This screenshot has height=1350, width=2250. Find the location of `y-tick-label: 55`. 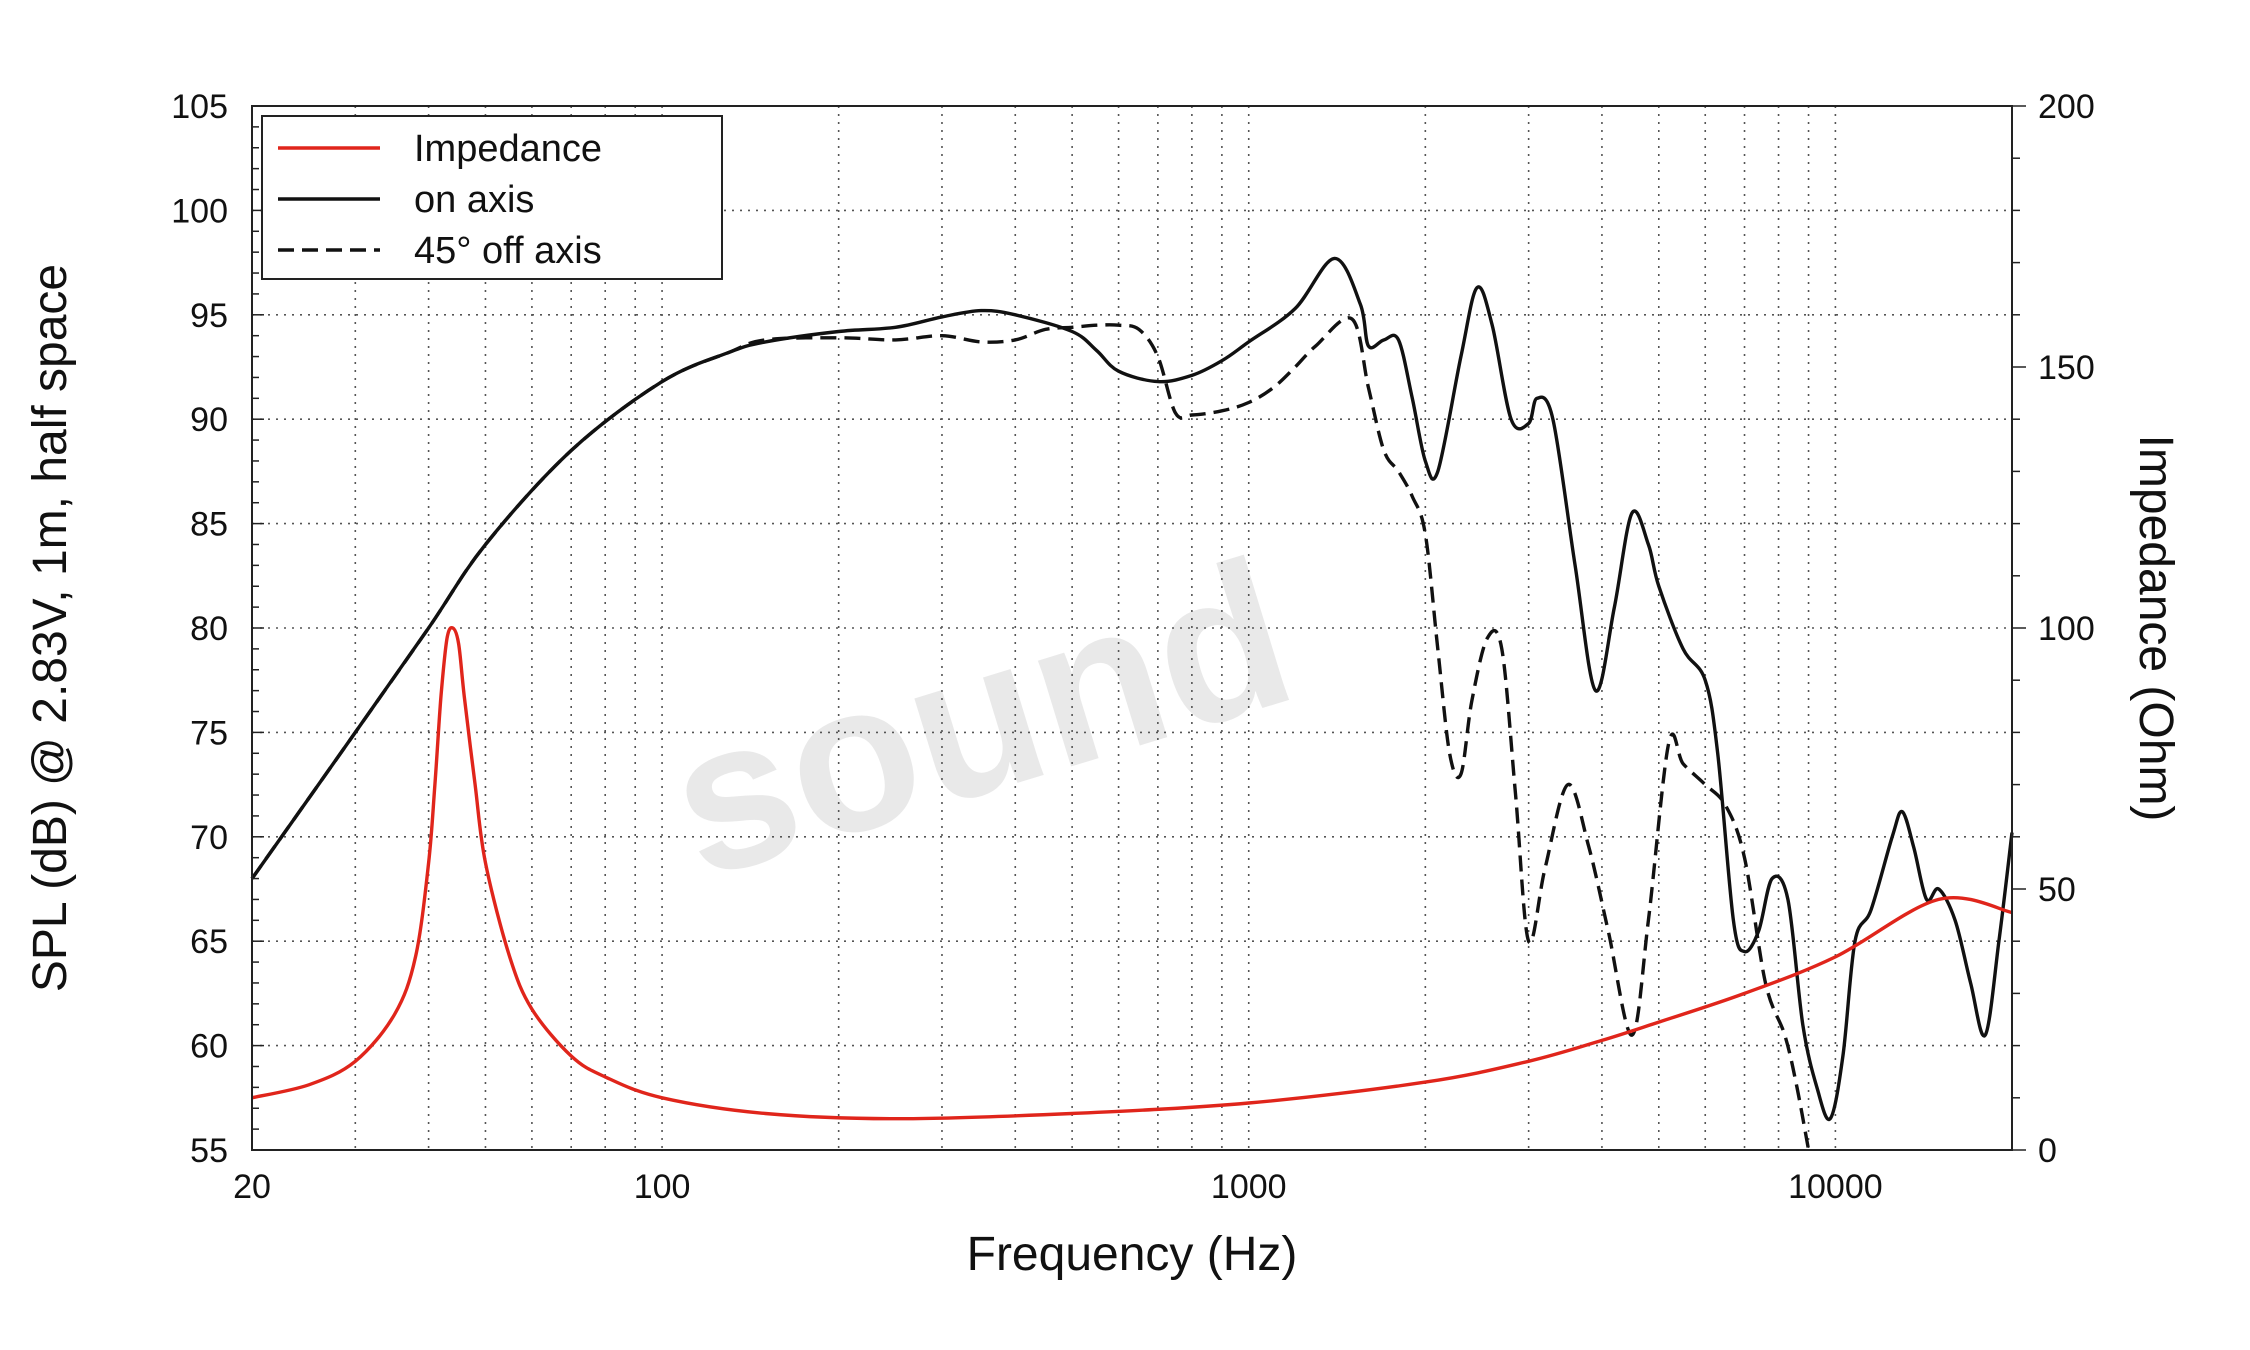

y-tick-label: 55 is located at coordinates (209, 1151).